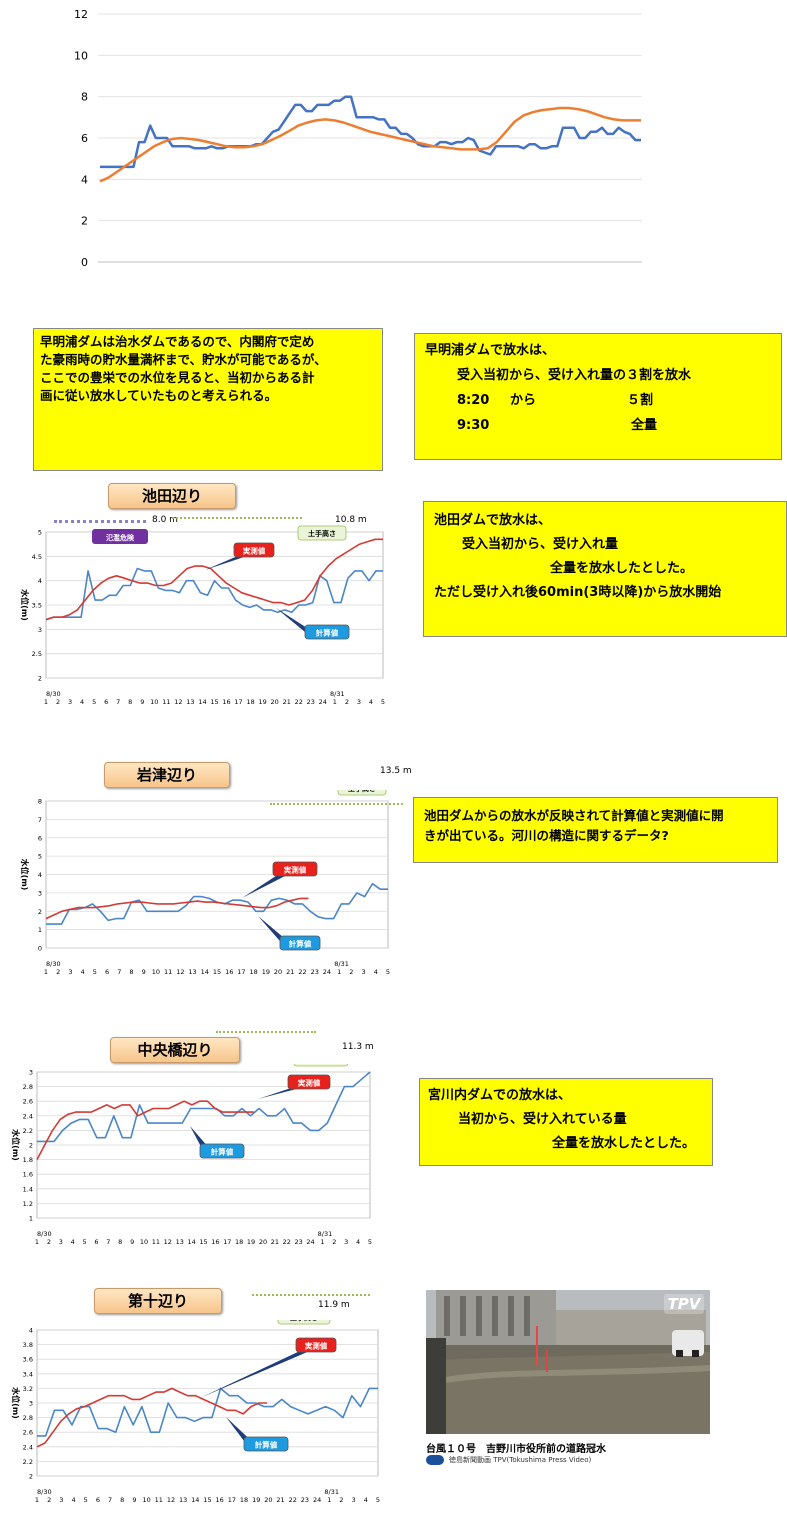 The width and height of the screenshot is (787, 1514). Describe the element at coordinates (166, 702) in the screenshot. I see `x-tick-label: 11` at that location.